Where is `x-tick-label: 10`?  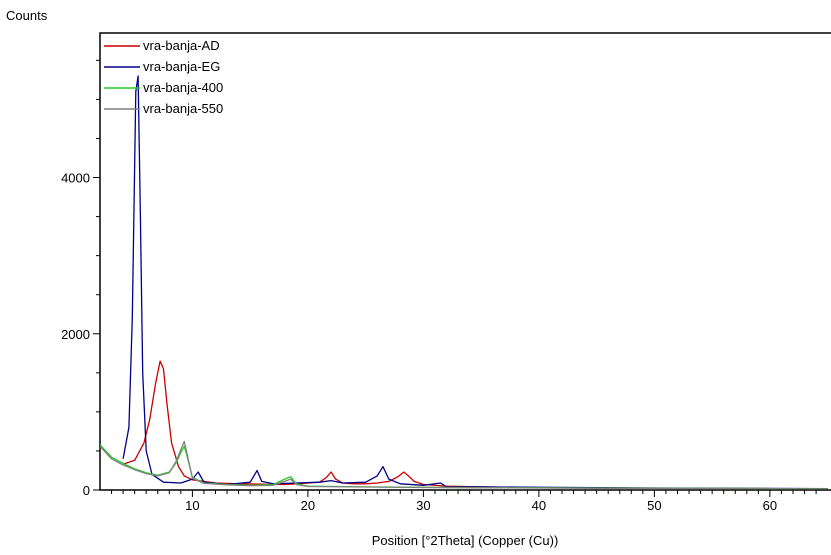 x-tick-label: 10 is located at coordinates (192, 505).